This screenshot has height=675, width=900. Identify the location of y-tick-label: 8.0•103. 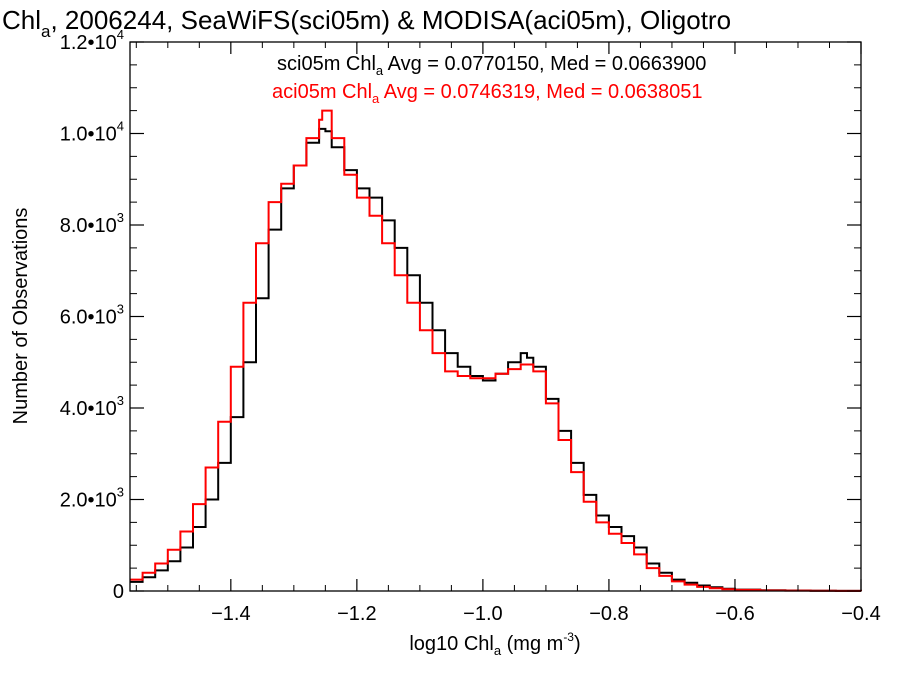
(92, 223).